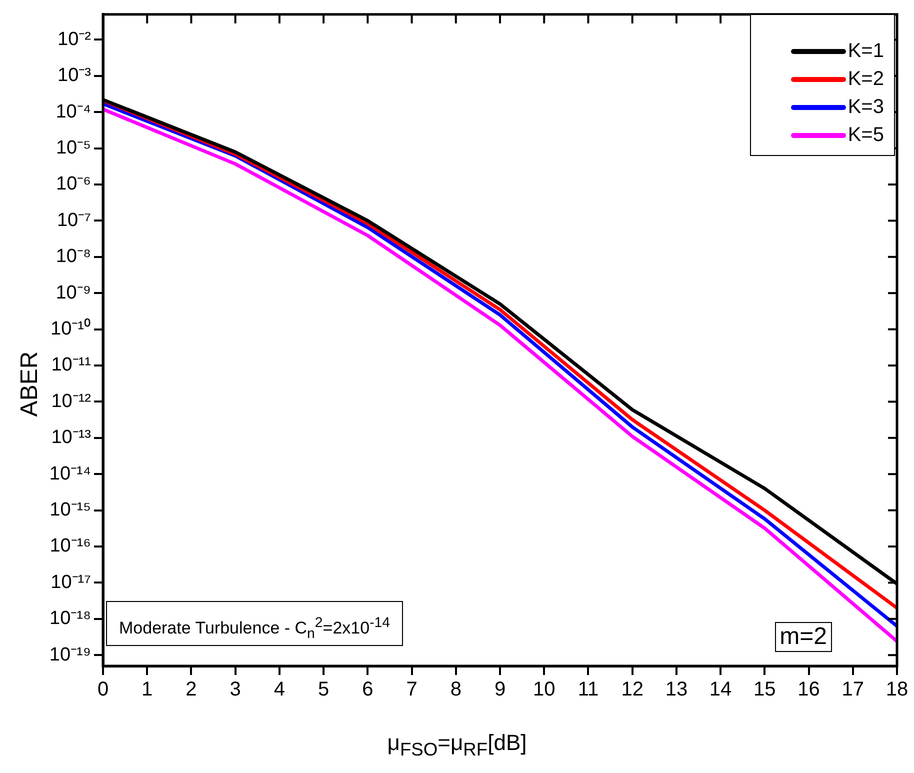 This screenshot has height=773, width=914. I want to click on y-tick-label: 10⁻¹⁷, so click(71, 582).